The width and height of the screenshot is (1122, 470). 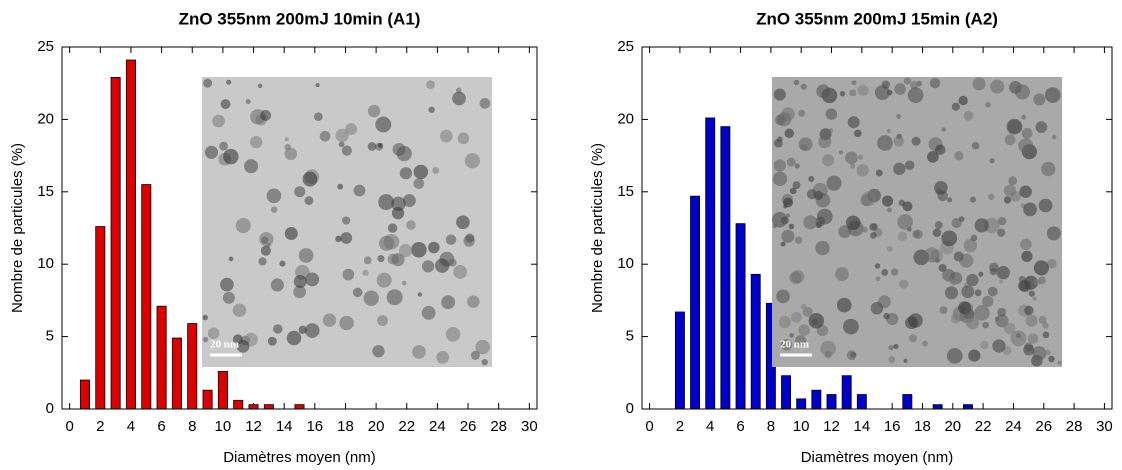 I want to click on x-tick-label: 26, so click(x=468, y=426).